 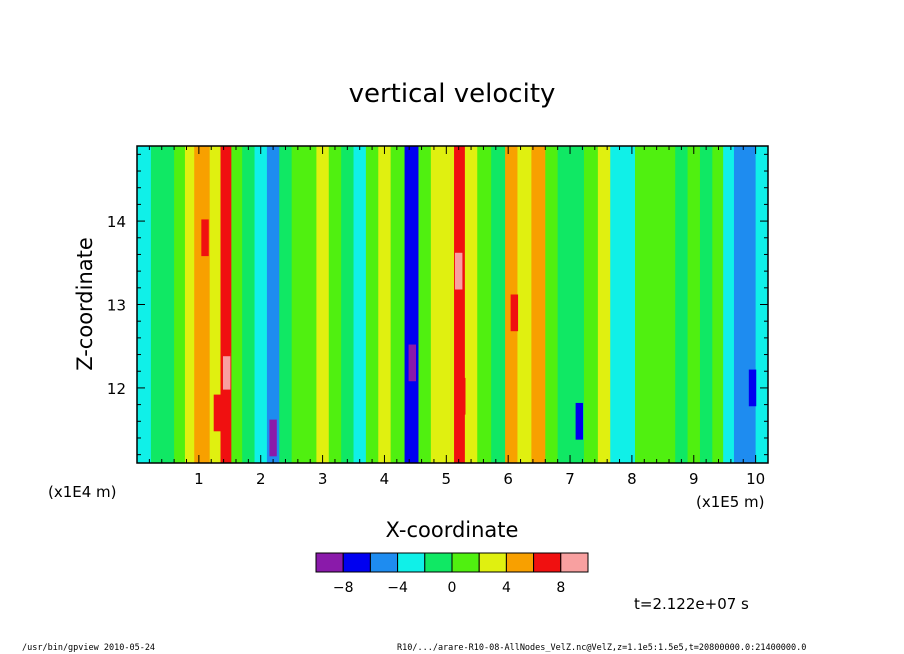 What do you see at coordinates (116, 306) in the screenshot?
I see `y-tick-label: 13` at bounding box center [116, 306].